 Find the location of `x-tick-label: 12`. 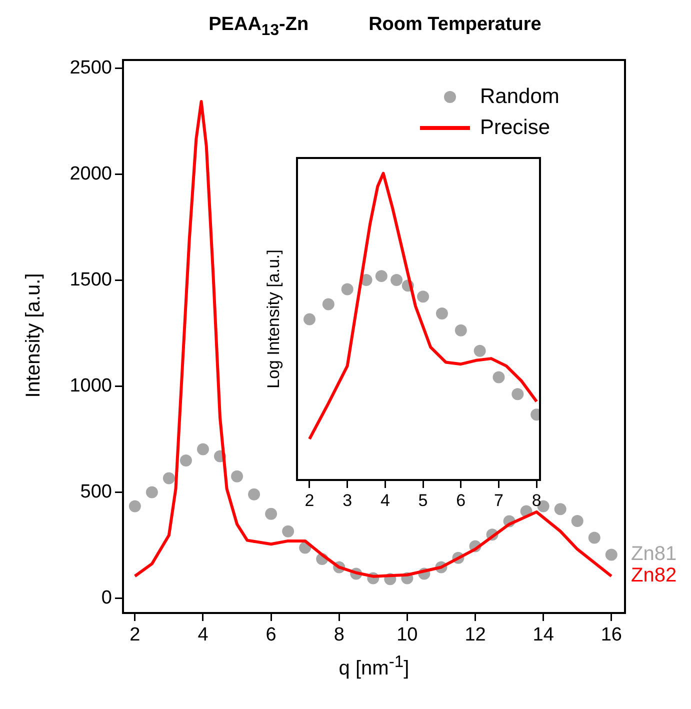

x-tick-label: 12 is located at coordinates (475, 635).